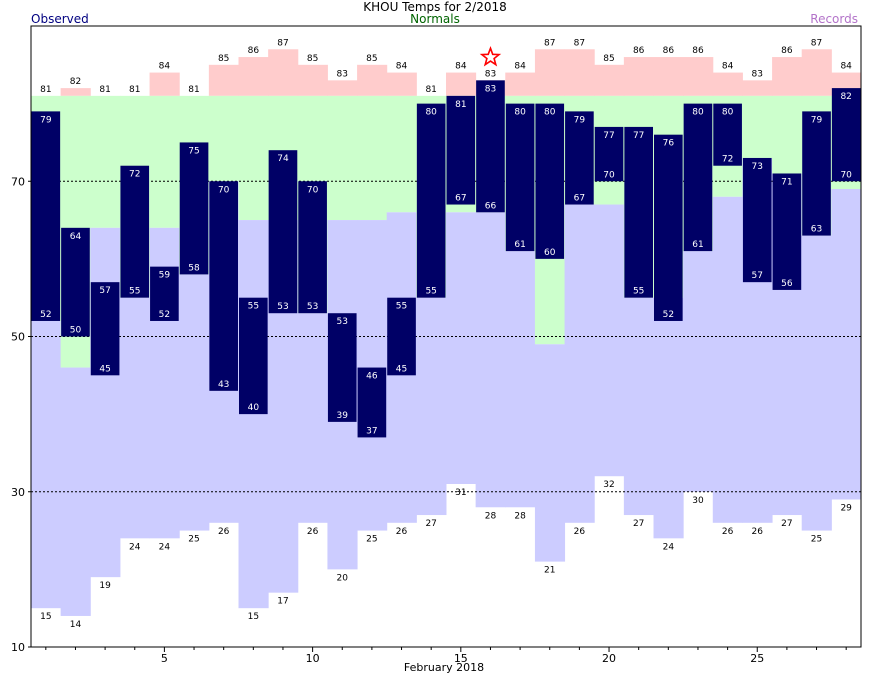  Describe the element at coordinates (312, 59) in the screenshot. I see `record-high-label-day-10: 85` at that location.